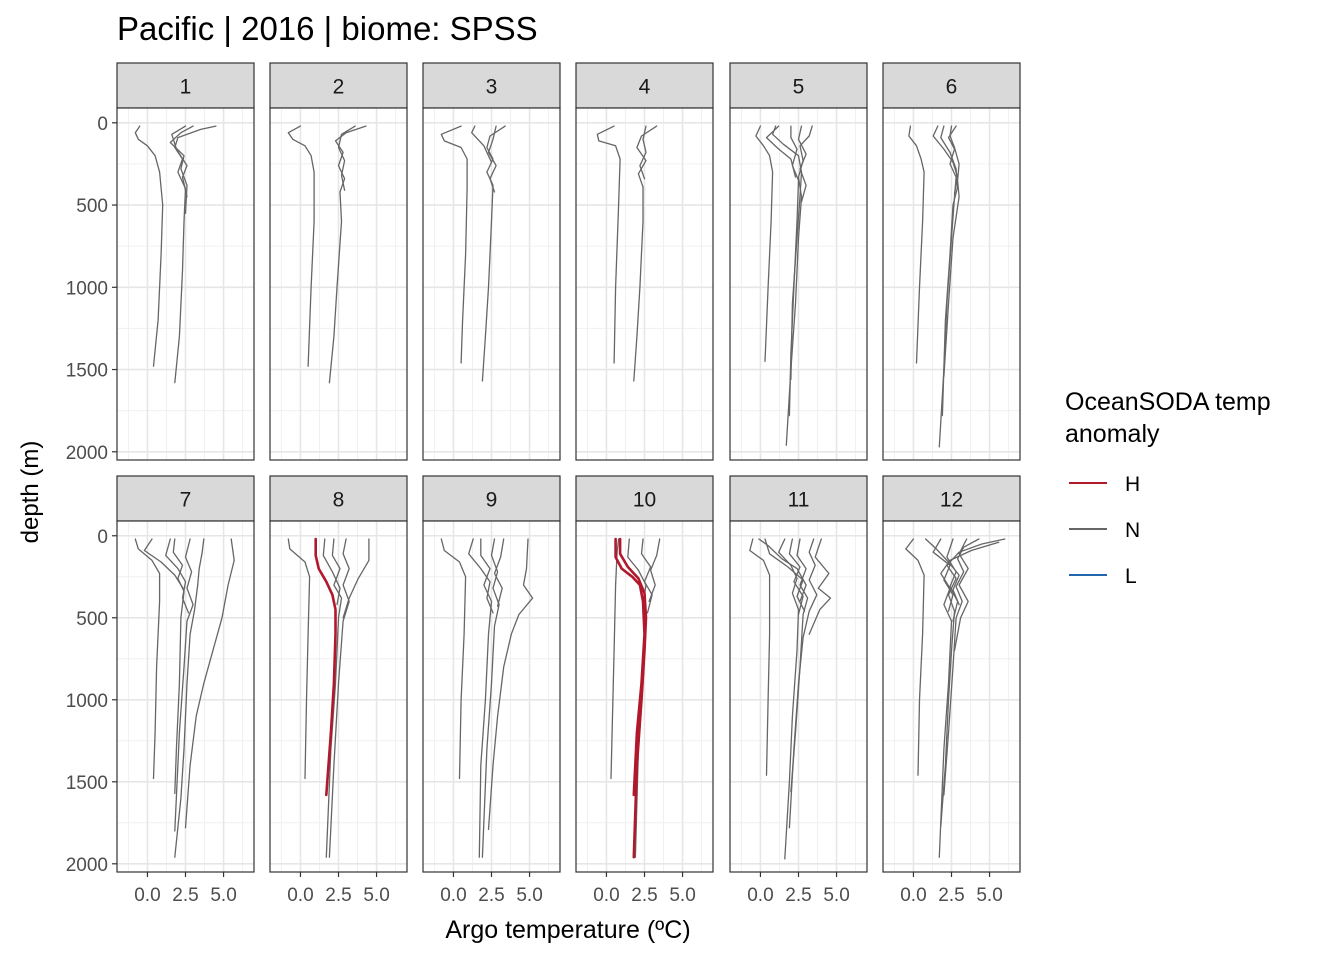 Image resolution: width=1344 pixels, height=960 pixels. I want to click on facet-panel-1: 1, so click(185, 261).